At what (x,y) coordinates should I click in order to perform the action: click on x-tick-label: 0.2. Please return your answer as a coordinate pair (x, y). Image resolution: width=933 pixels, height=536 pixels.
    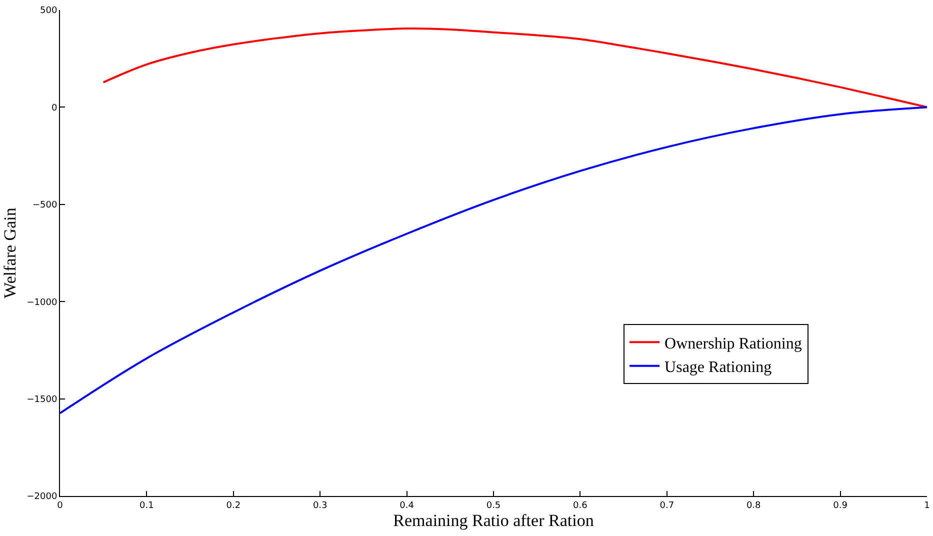
    Looking at the image, I should click on (233, 505).